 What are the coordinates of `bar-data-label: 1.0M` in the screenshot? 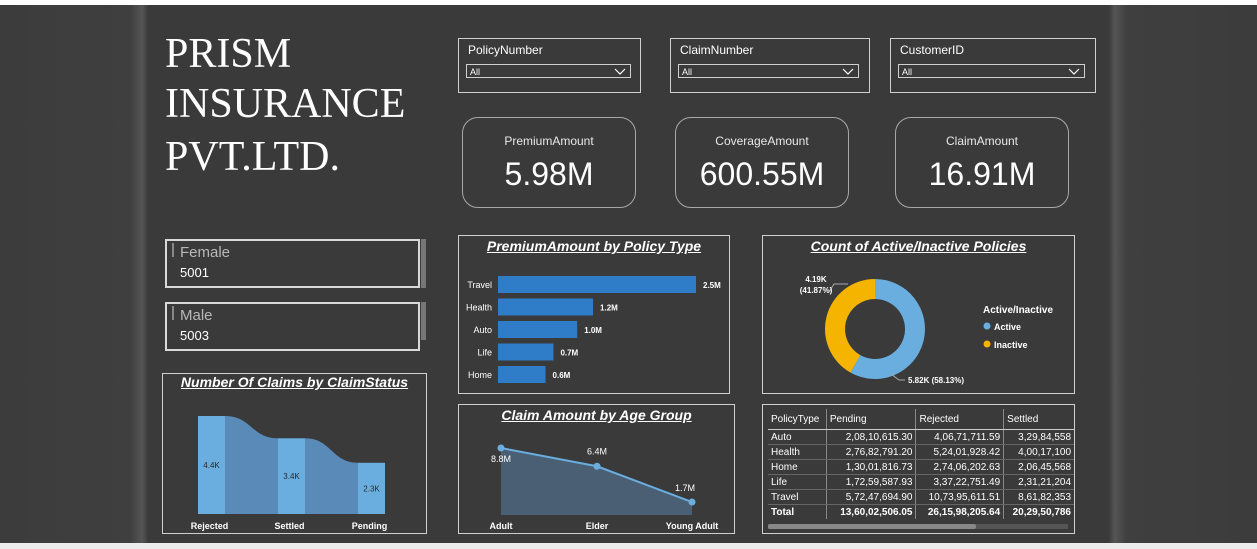 It's located at (593, 330).